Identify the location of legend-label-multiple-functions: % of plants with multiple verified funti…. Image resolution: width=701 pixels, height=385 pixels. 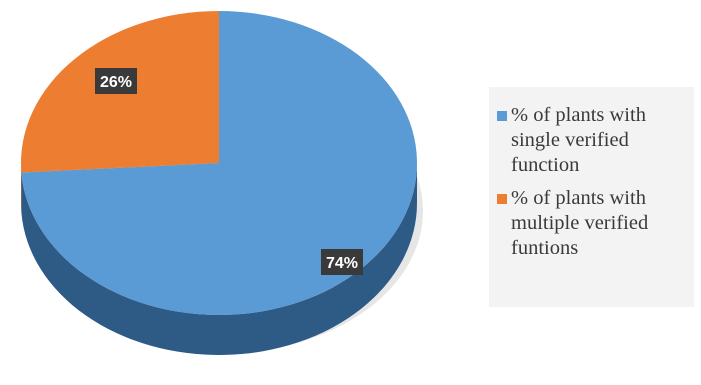
(580, 223).